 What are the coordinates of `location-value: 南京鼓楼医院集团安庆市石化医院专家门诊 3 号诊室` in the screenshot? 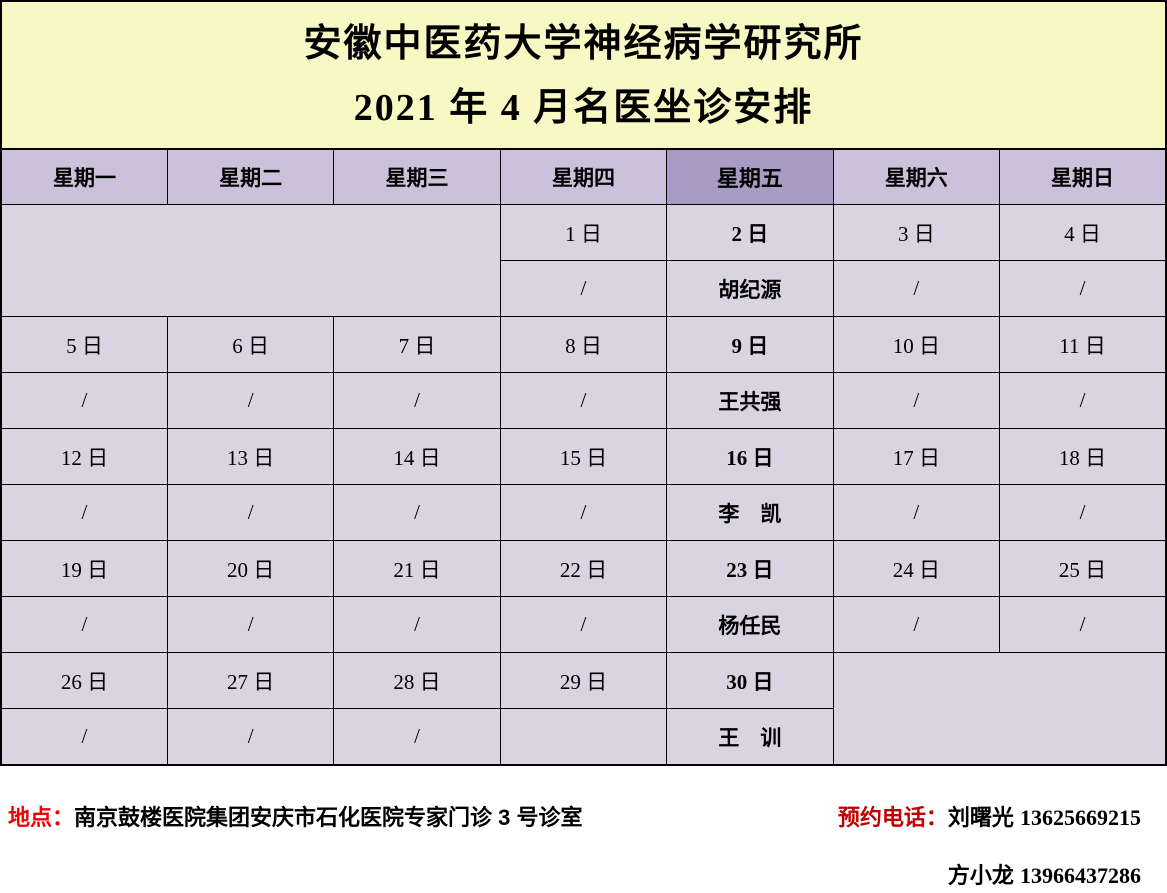 It's located at (328, 817).